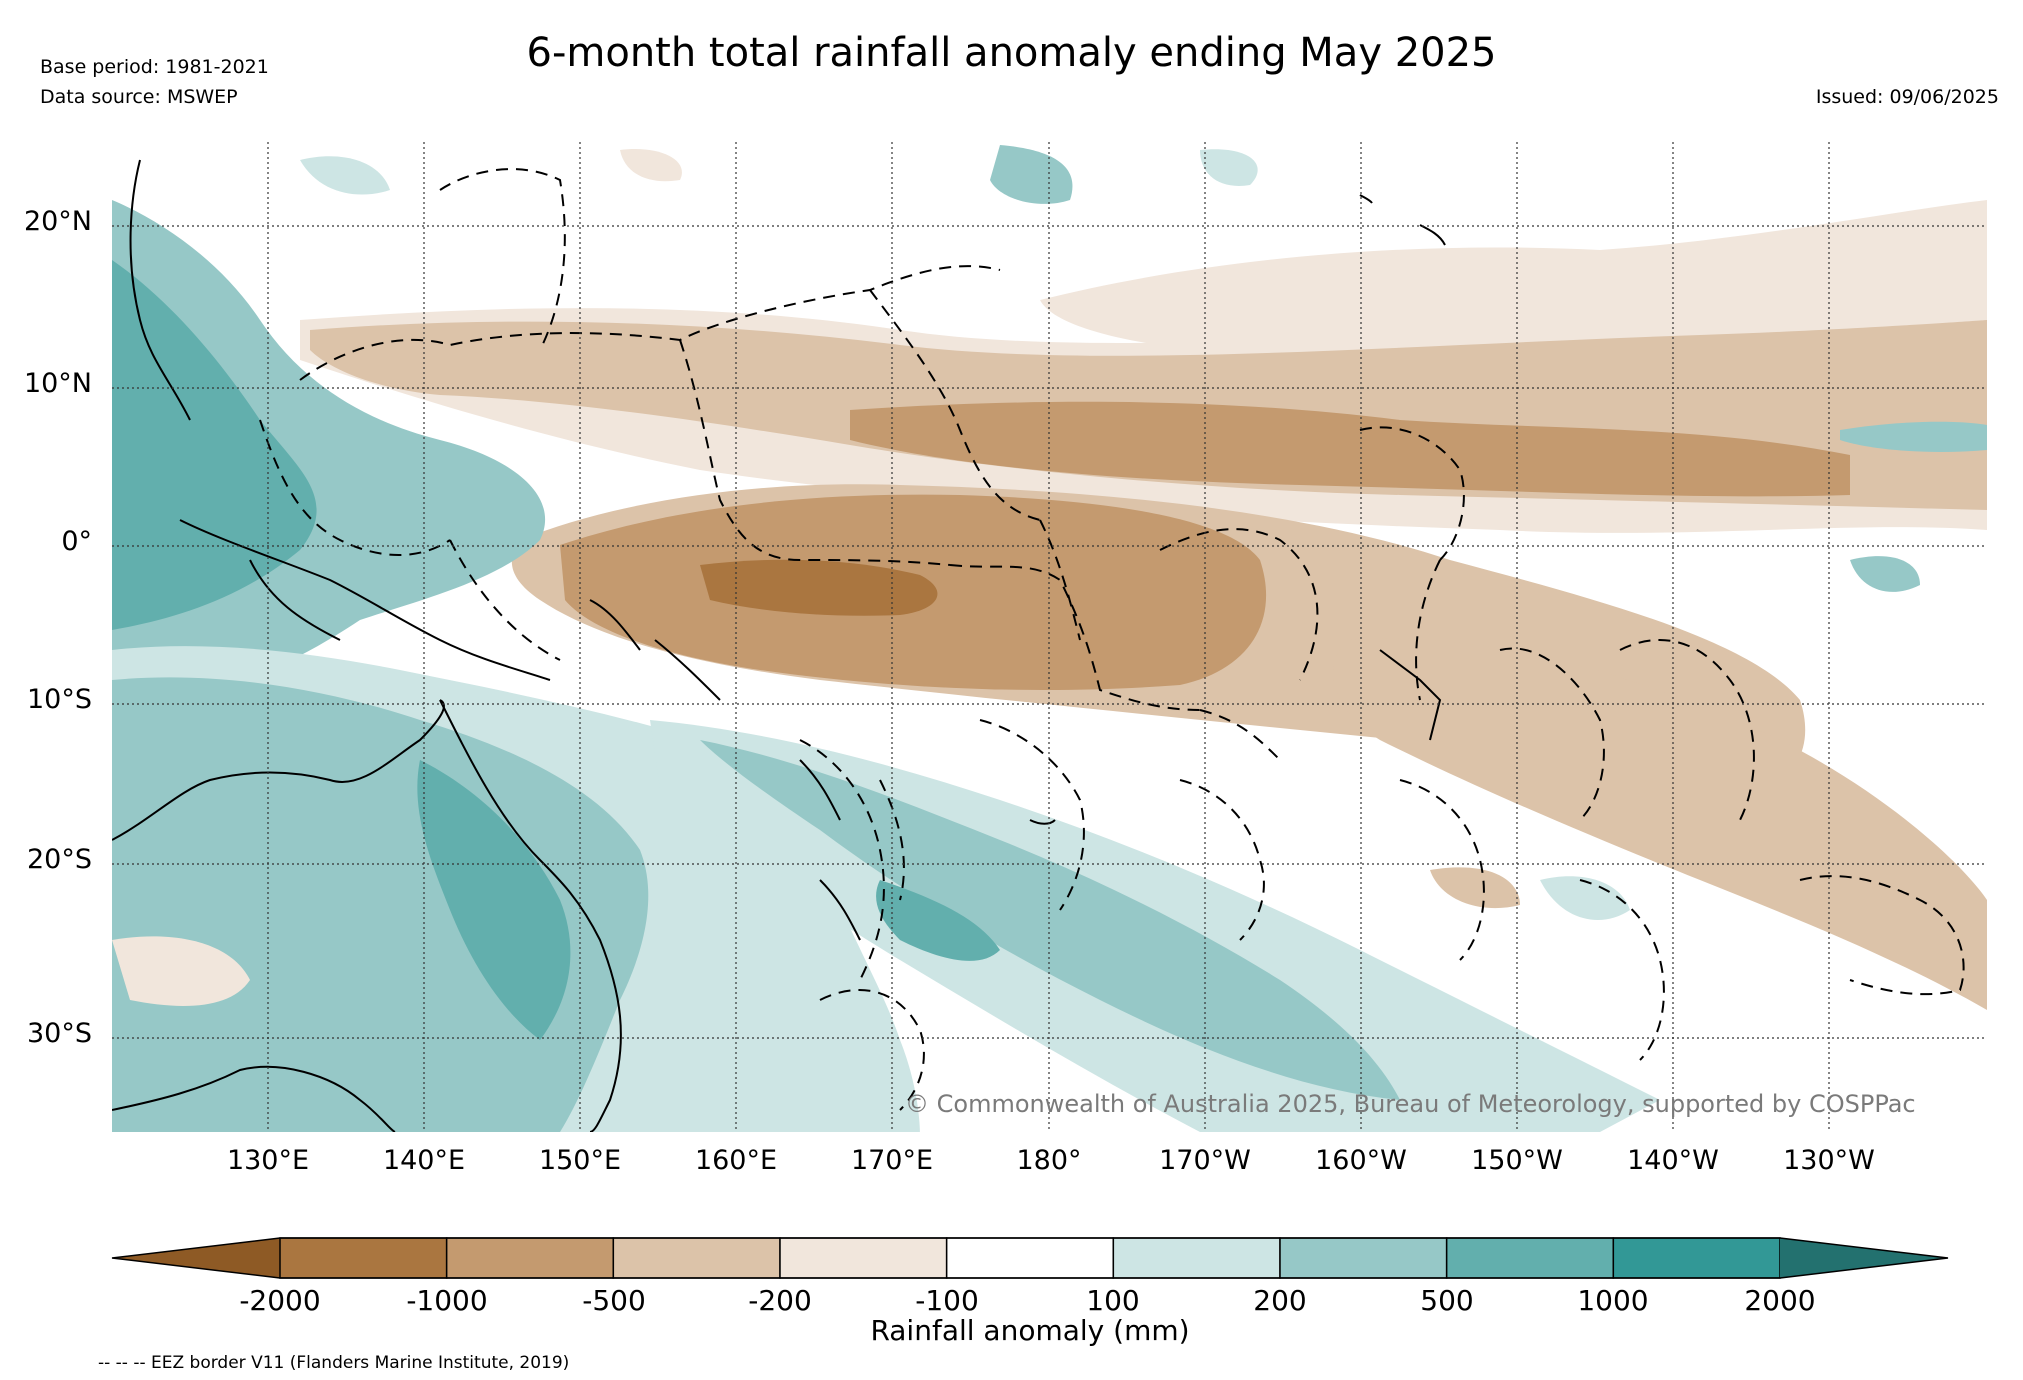 Image resolution: width=2023 pixels, height=1380 pixels. I want to click on colorbar-tick: -500, so click(614, 1300).